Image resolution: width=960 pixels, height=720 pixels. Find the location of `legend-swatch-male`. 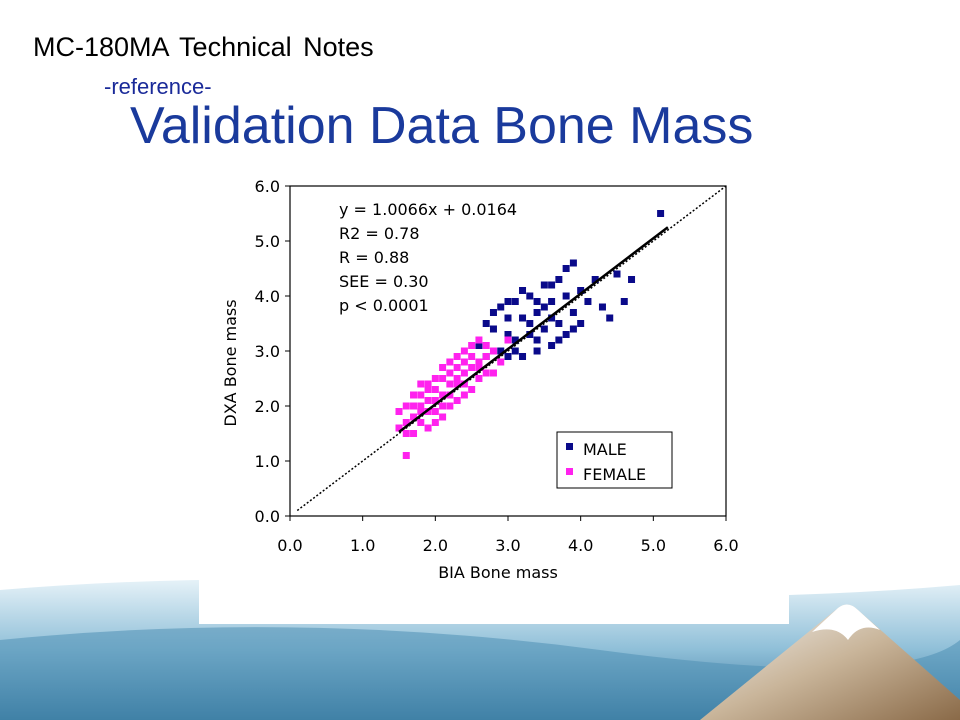

legend-swatch-male is located at coordinates (569, 446).